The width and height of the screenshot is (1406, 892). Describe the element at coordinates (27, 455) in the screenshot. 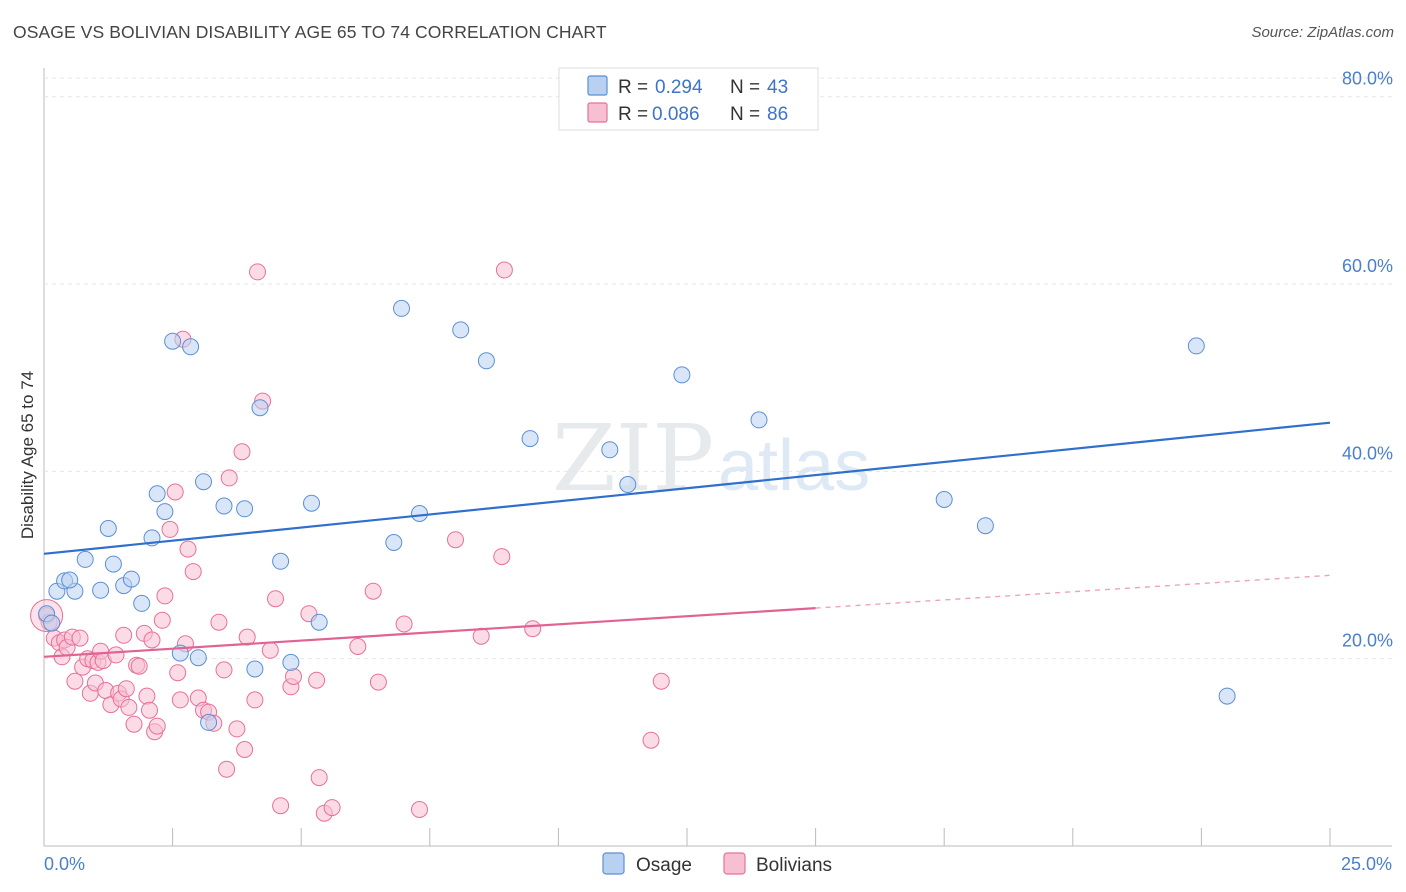

I see `y-axis-title: Disability Age 65 to 74` at that location.